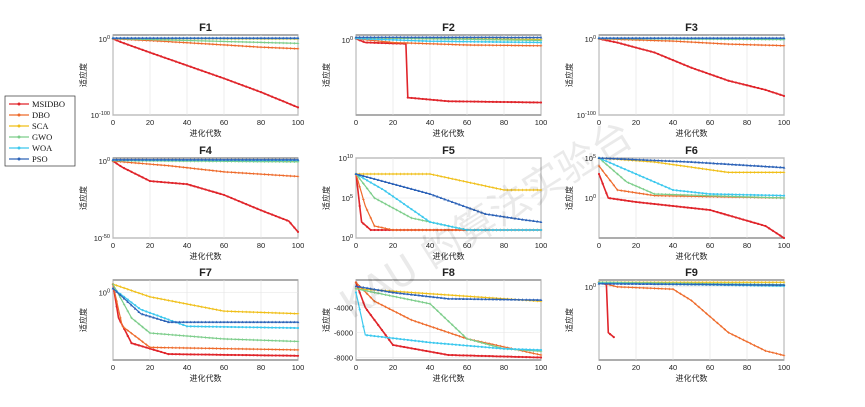 The height and width of the screenshot is (407, 865). What do you see at coordinates (586, 115) in the screenshot?
I see `y-tick-label: 10-100` at bounding box center [586, 115].